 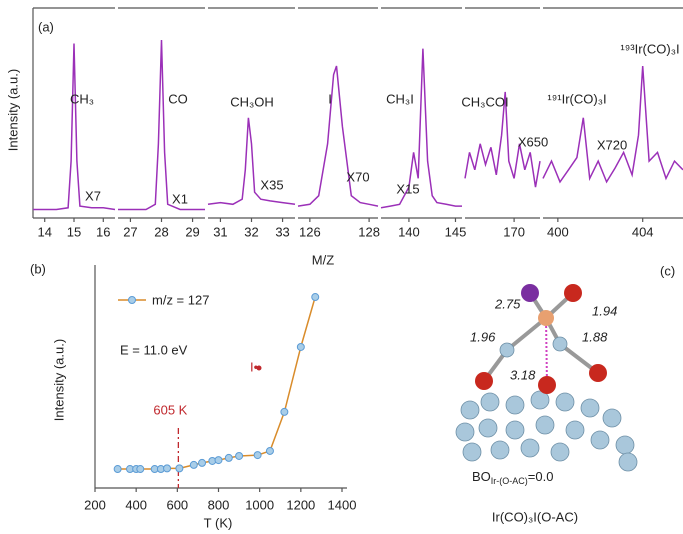 I want to click on peak-annotation: ¹⁹¹Ir(CO)₃I, so click(x=576, y=98).